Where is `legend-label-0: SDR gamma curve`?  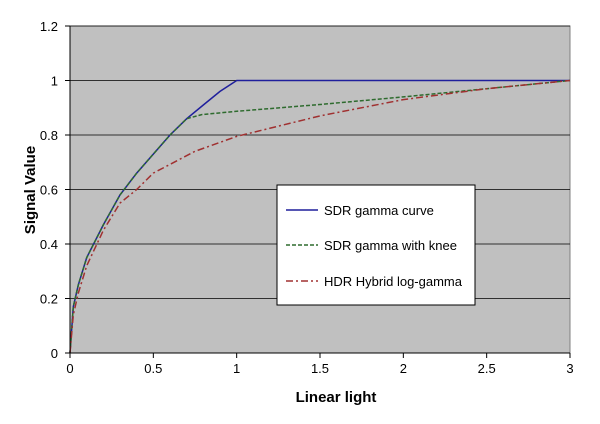
legend-label-0: SDR gamma curve is located at coordinates (379, 210).